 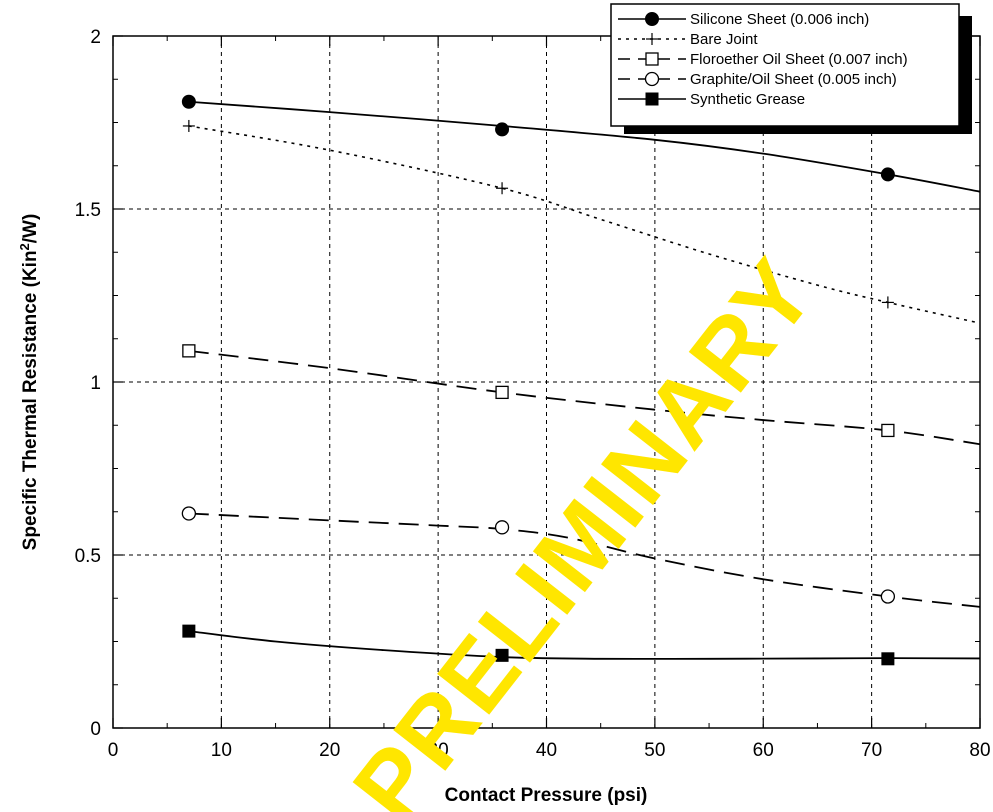 I want to click on y-axis-title-superscript: 2, so click(x=24, y=246).